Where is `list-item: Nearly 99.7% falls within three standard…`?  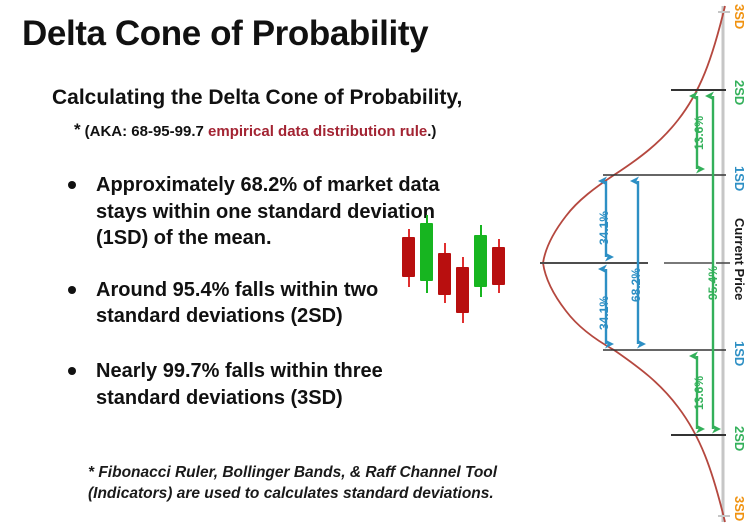 list-item: Nearly 99.7% falls within three standard… is located at coordinates (262, 384).